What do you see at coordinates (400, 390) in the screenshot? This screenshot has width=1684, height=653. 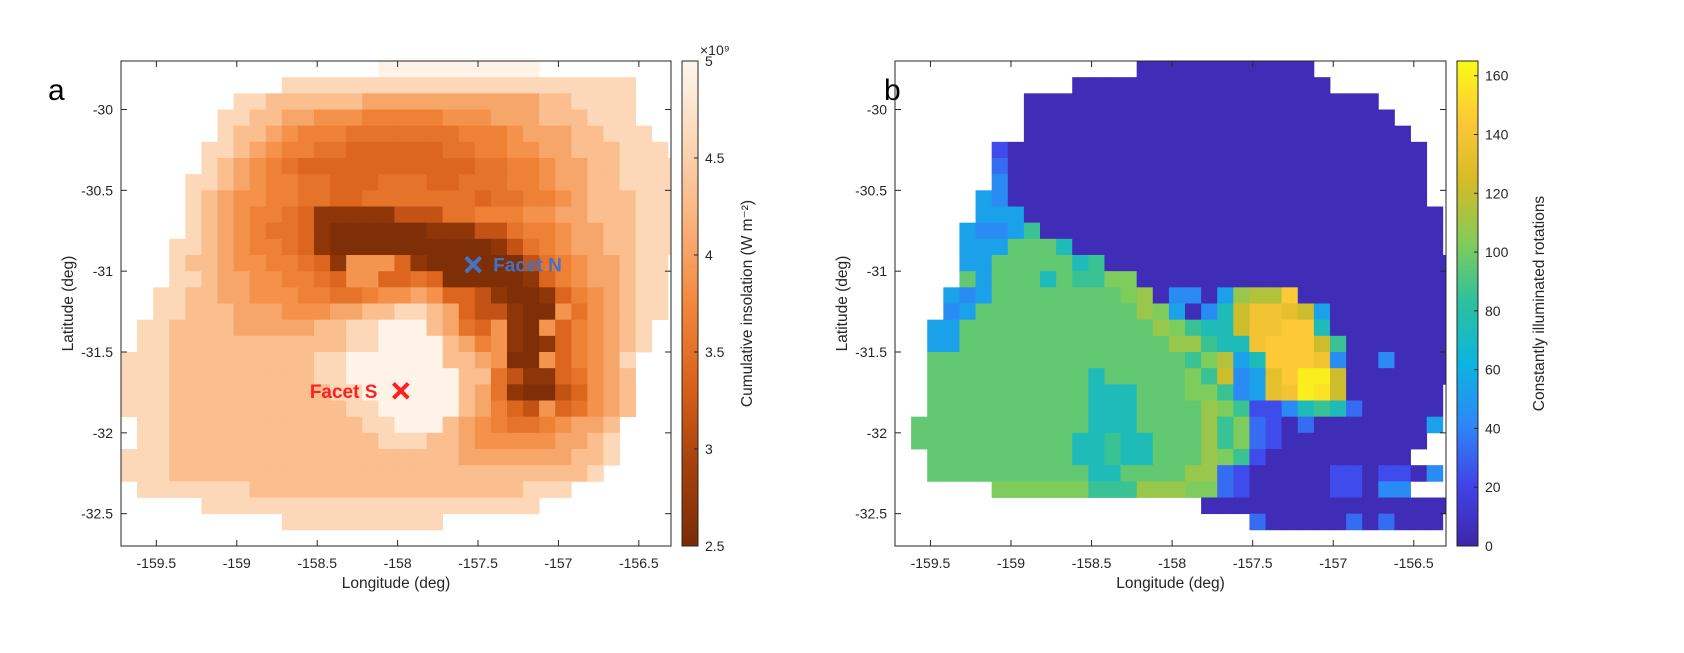 I see `facet-s-cross-icon` at bounding box center [400, 390].